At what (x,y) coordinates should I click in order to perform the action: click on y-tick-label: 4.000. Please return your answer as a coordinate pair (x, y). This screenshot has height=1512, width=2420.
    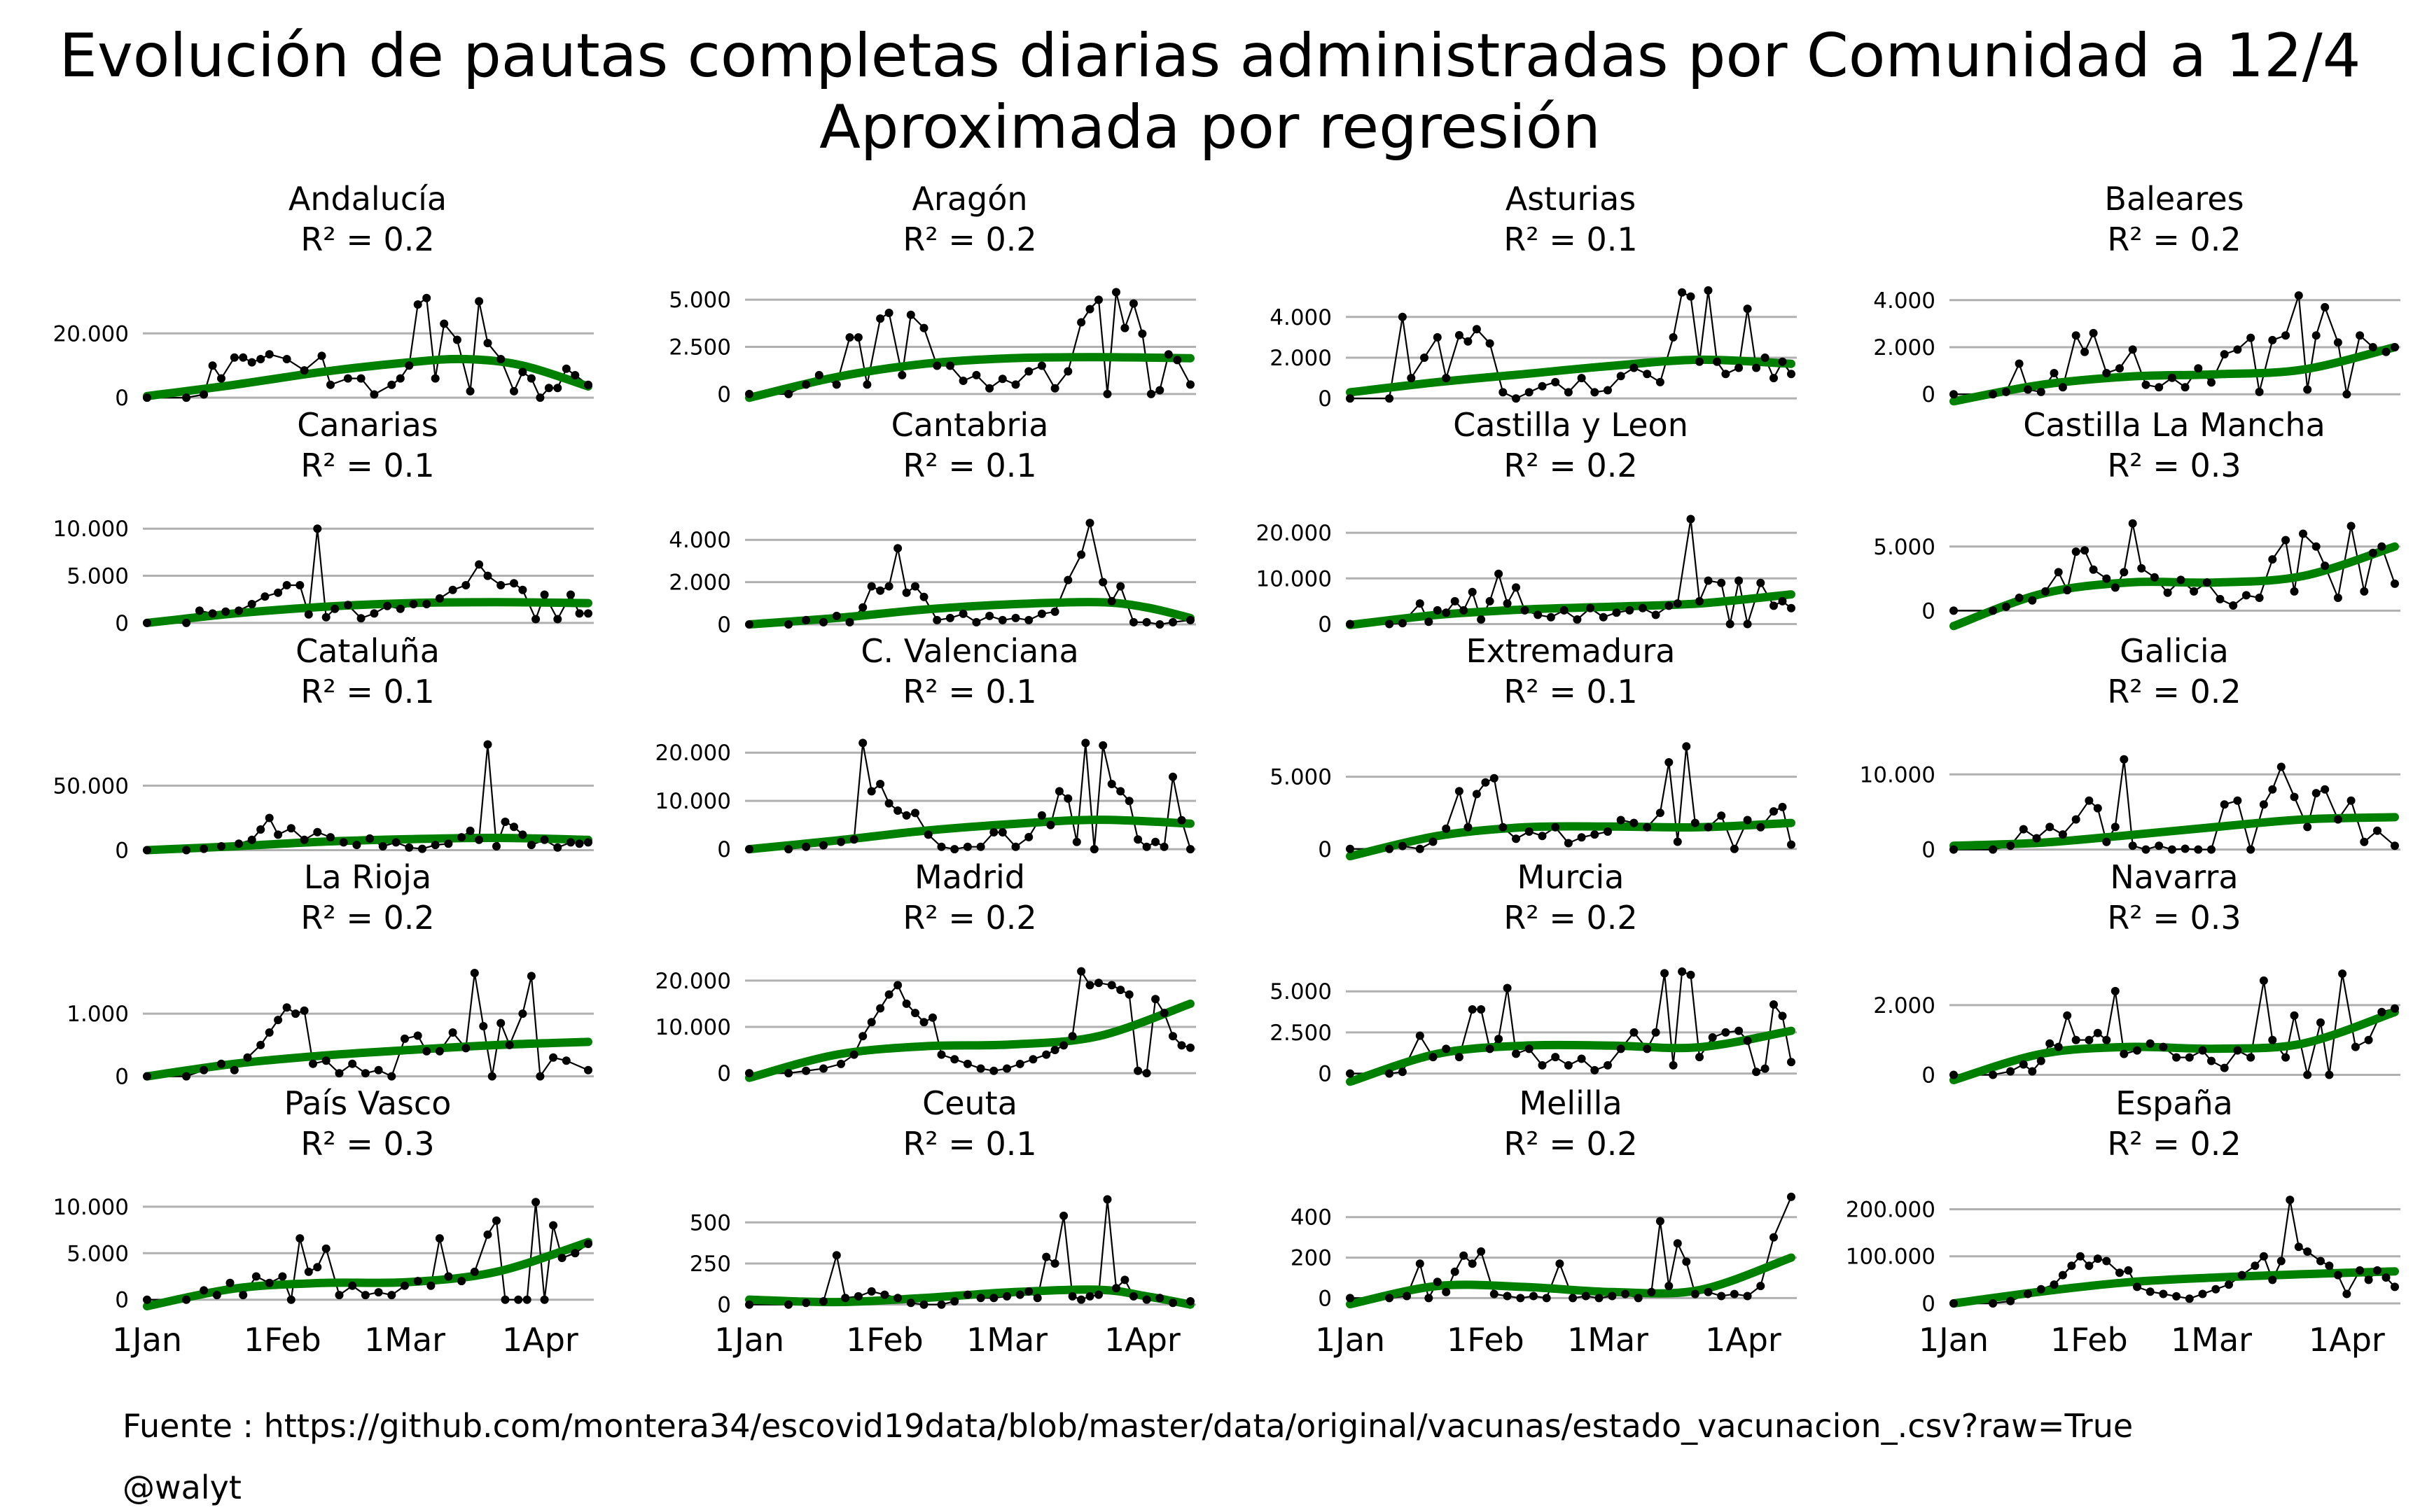
    Looking at the image, I should click on (1904, 301).